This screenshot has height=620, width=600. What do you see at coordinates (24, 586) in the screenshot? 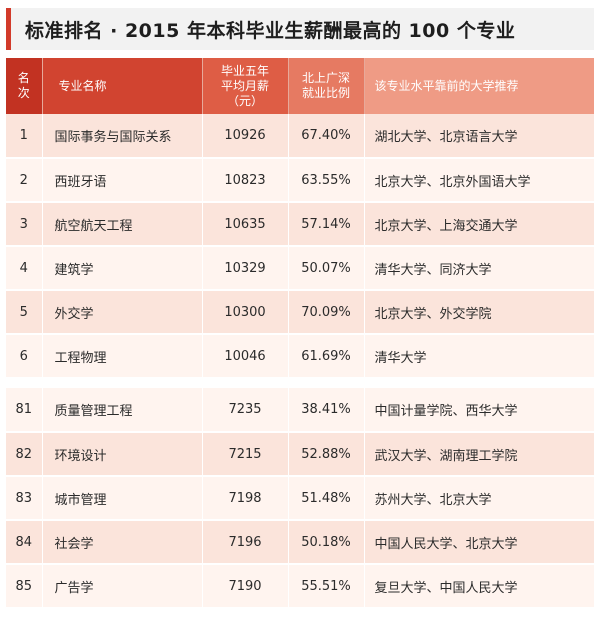
I see `rank-cell: 85` at bounding box center [24, 586].